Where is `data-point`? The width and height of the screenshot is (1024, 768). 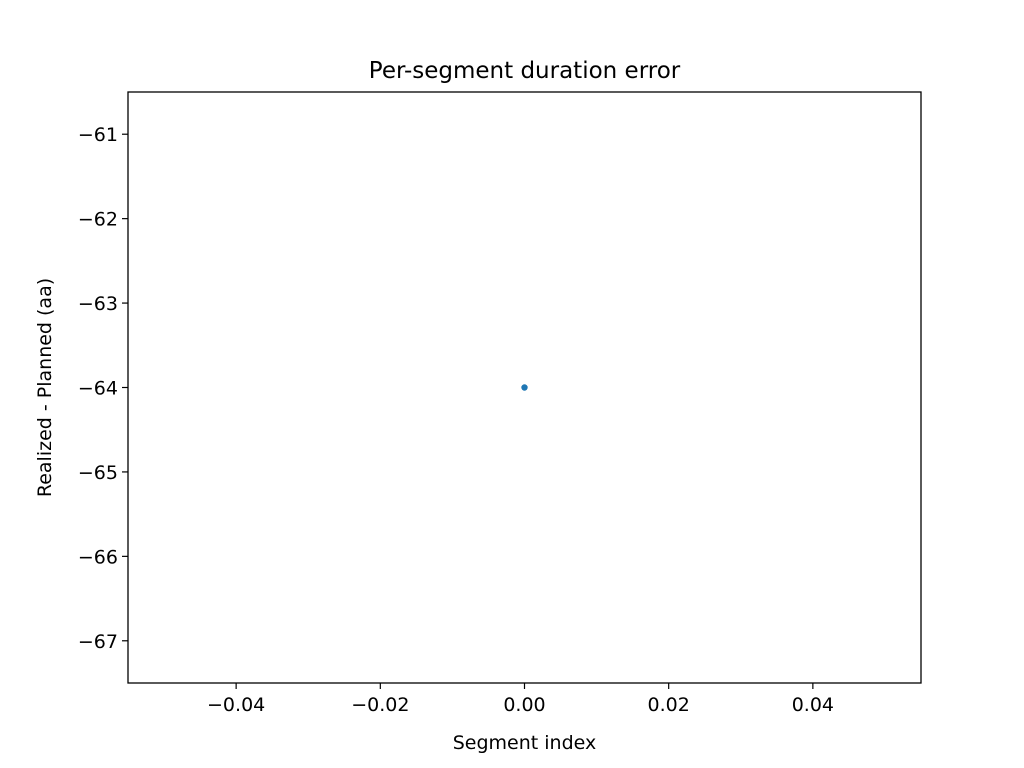 data-point is located at coordinates (524, 387).